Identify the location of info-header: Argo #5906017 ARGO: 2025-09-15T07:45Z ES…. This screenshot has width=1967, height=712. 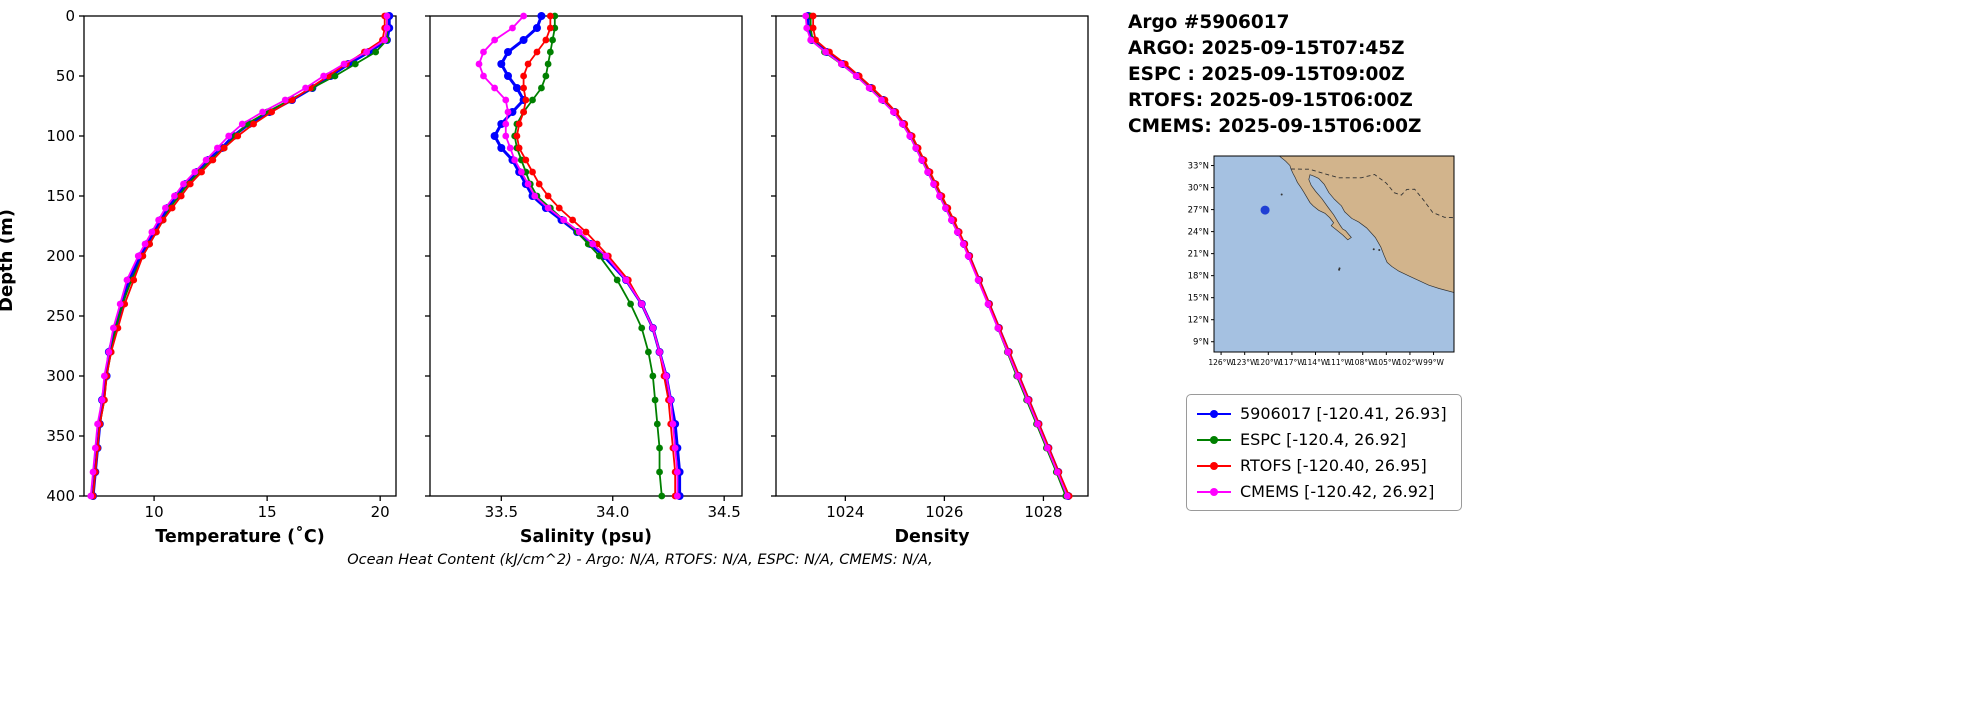
(1388, 75).